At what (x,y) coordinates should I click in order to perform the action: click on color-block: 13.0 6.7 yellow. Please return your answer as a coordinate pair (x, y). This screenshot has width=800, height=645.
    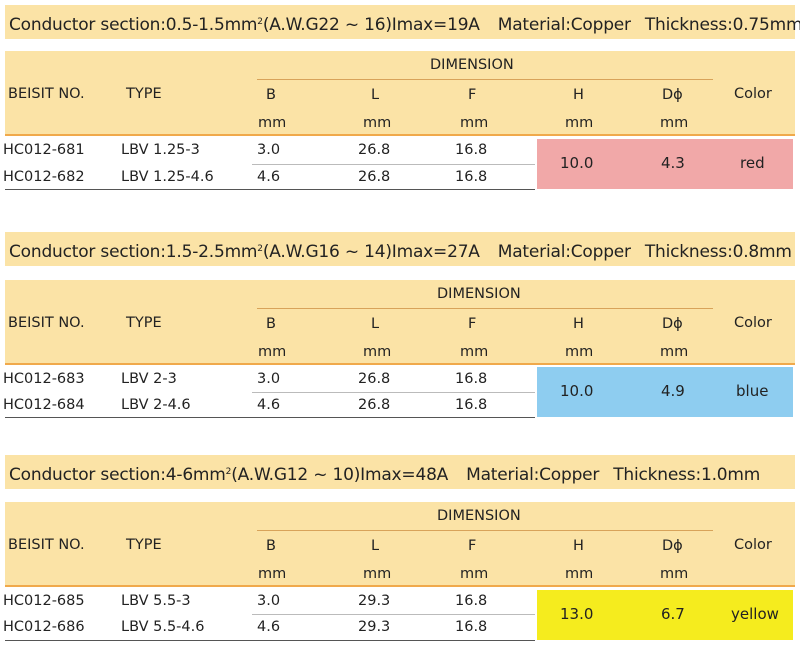
    Looking at the image, I should click on (665, 615).